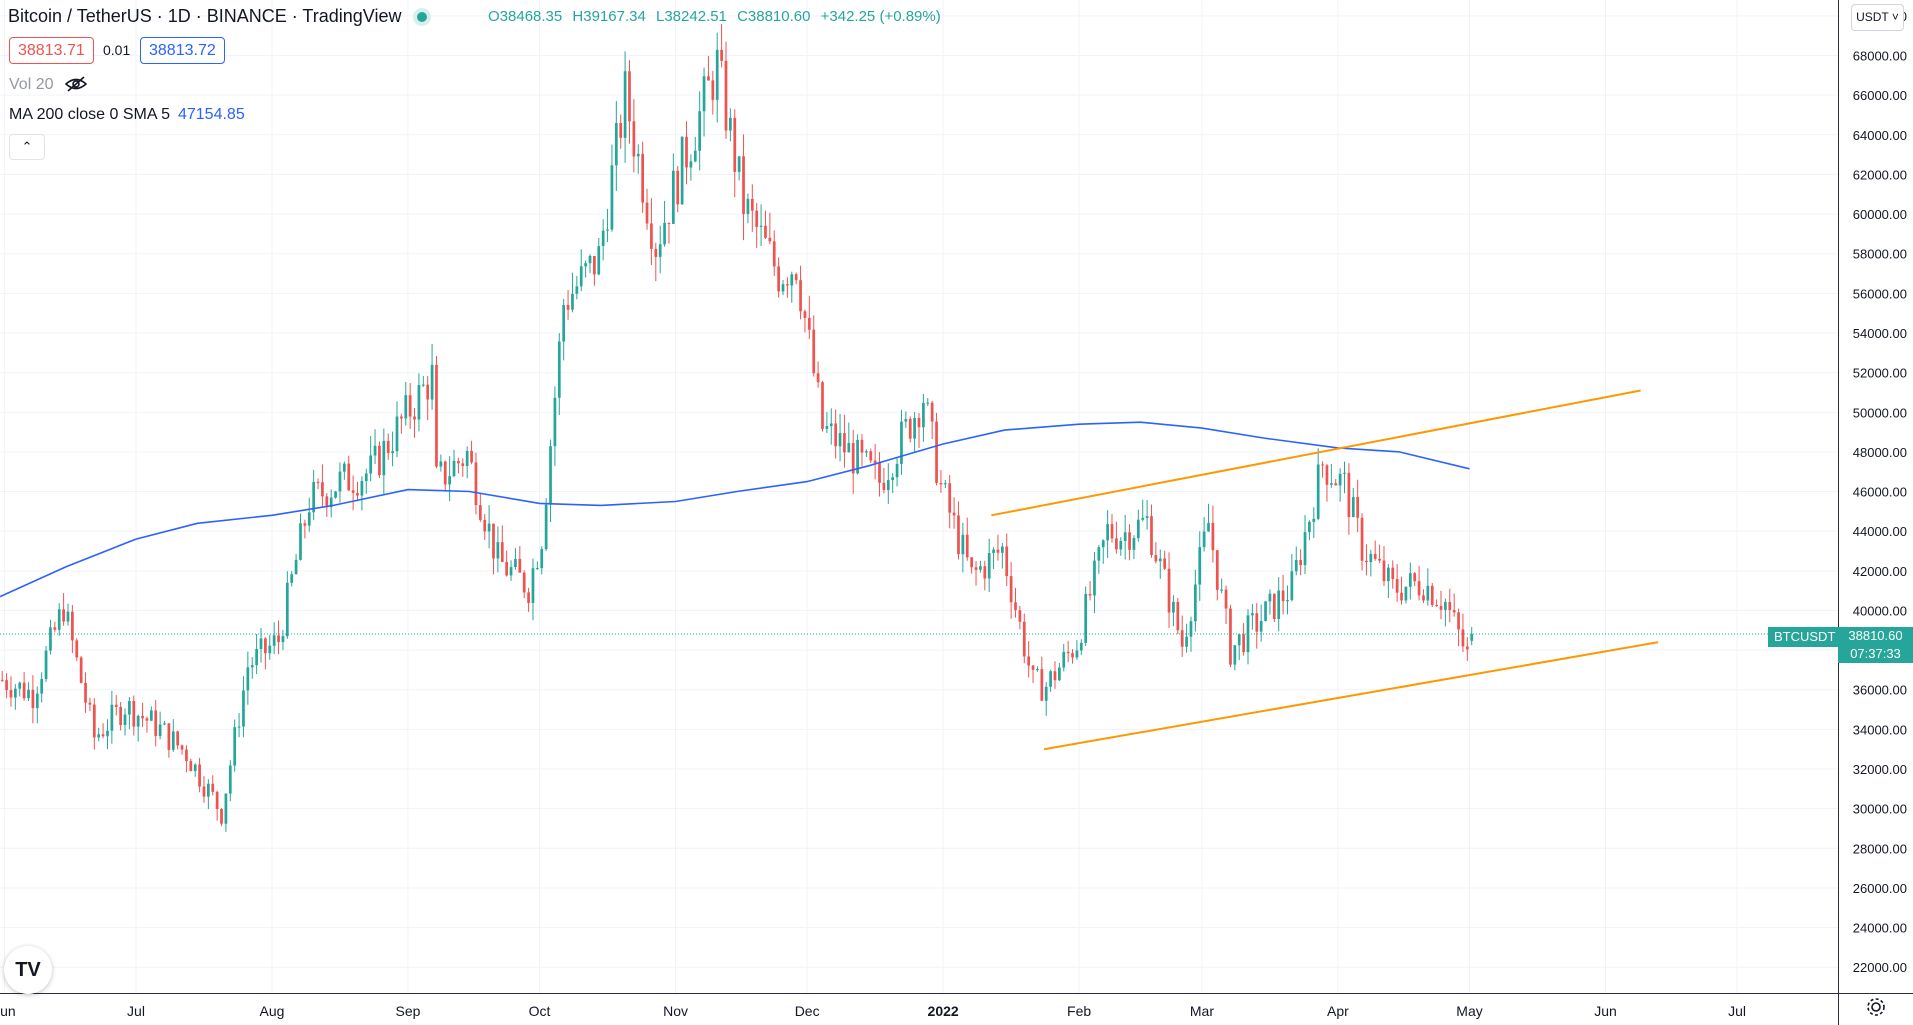 The height and width of the screenshot is (1025, 1913). I want to click on currency-unit-dropdown: USDT ˅, so click(1877, 17).